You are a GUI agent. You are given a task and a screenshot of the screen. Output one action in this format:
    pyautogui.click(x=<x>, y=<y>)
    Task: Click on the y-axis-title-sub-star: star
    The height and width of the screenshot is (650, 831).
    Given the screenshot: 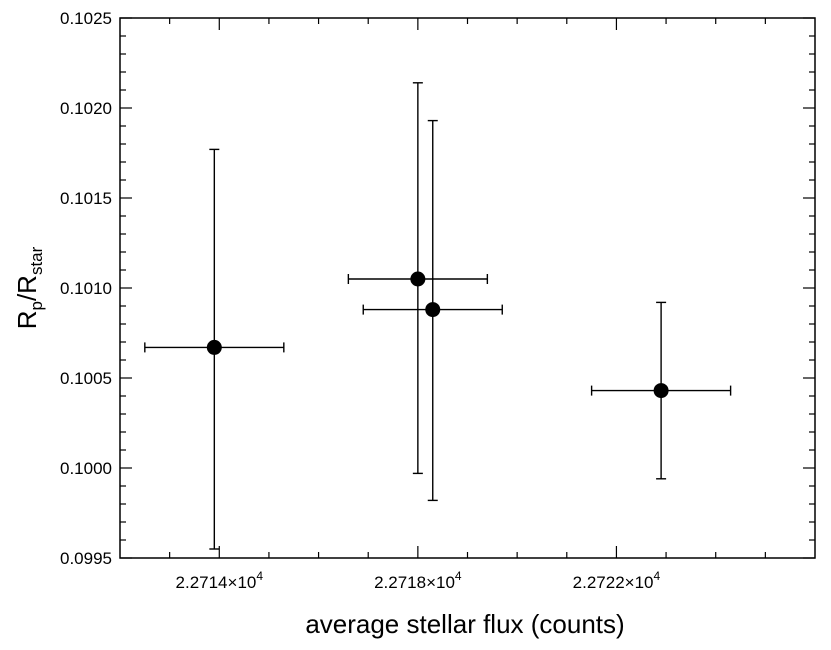 What is the action you would take?
    pyautogui.click(x=36, y=260)
    